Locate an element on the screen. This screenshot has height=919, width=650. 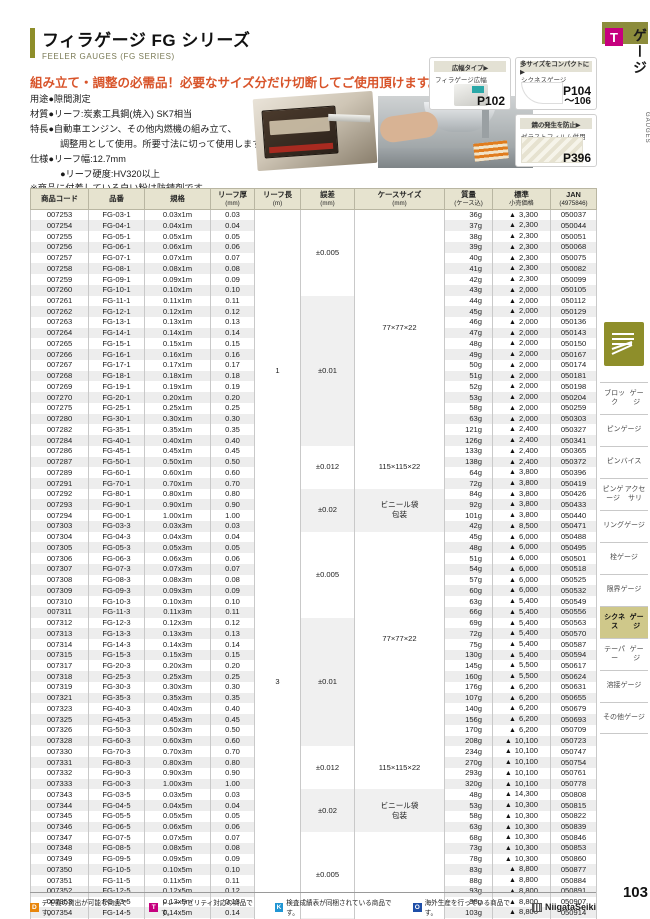
cell-weight: 140g is located at coordinates (468, 709).